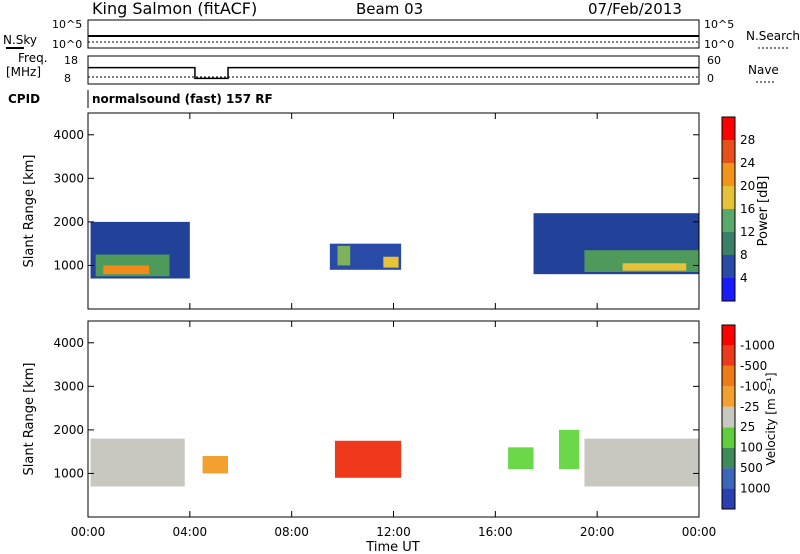 This screenshot has height=554, width=800. What do you see at coordinates (747, 232) in the screenshot?
I see `colorbar-tick-label: 12` at bounding box center [747, 232].